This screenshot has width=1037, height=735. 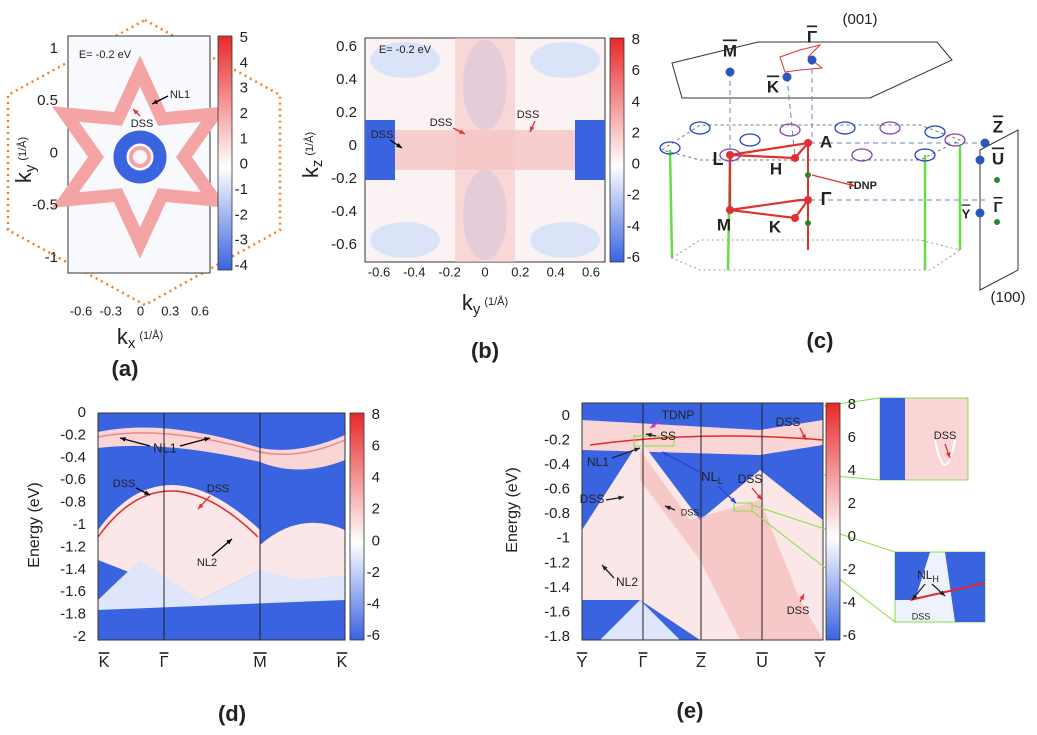 What do you see at coordinates (132, 343) in the screenshot?
I see `axis-subscript: x` at bounding box center [132, 343].